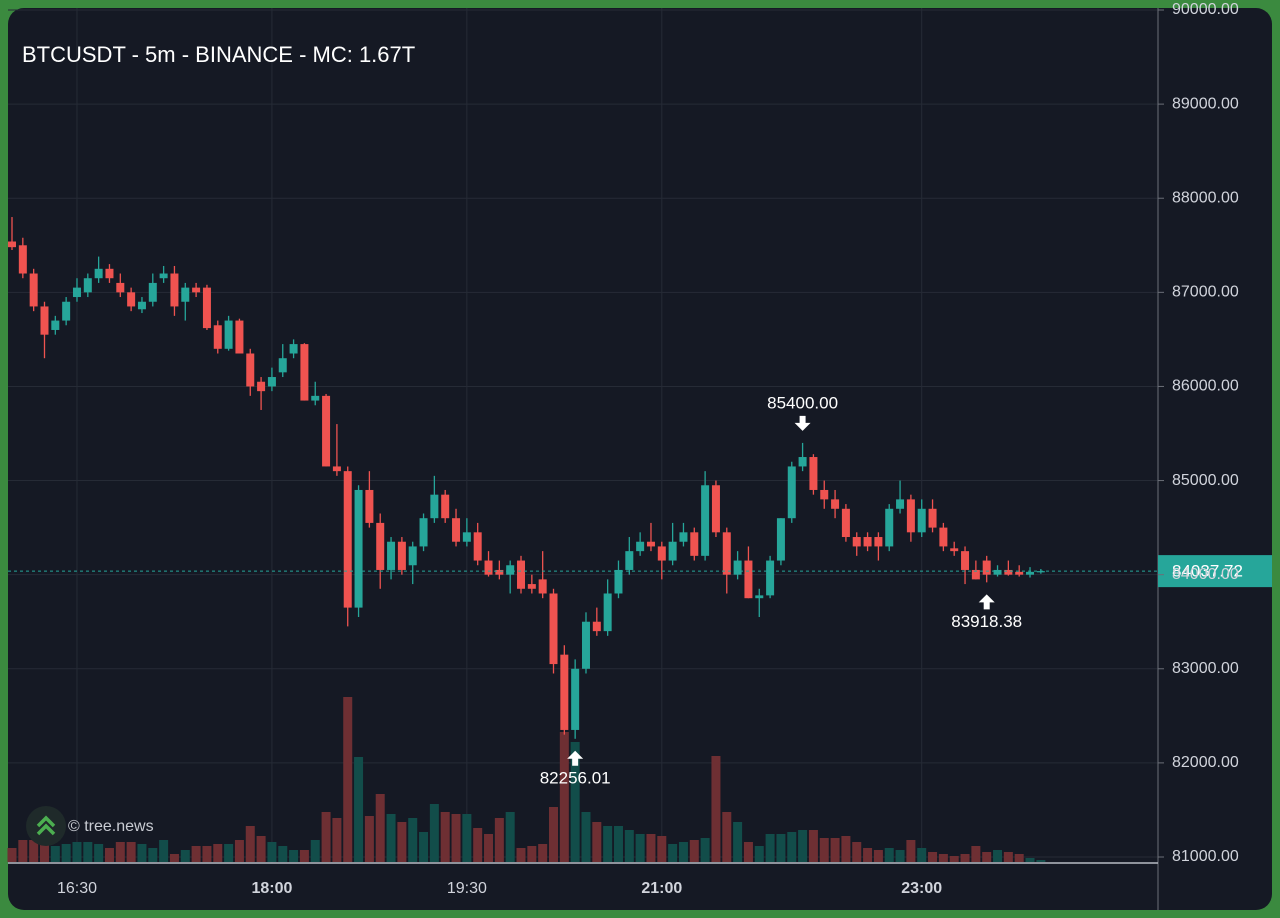  I want to click on y-tick-label: 83000.00, so click(1205, 668).